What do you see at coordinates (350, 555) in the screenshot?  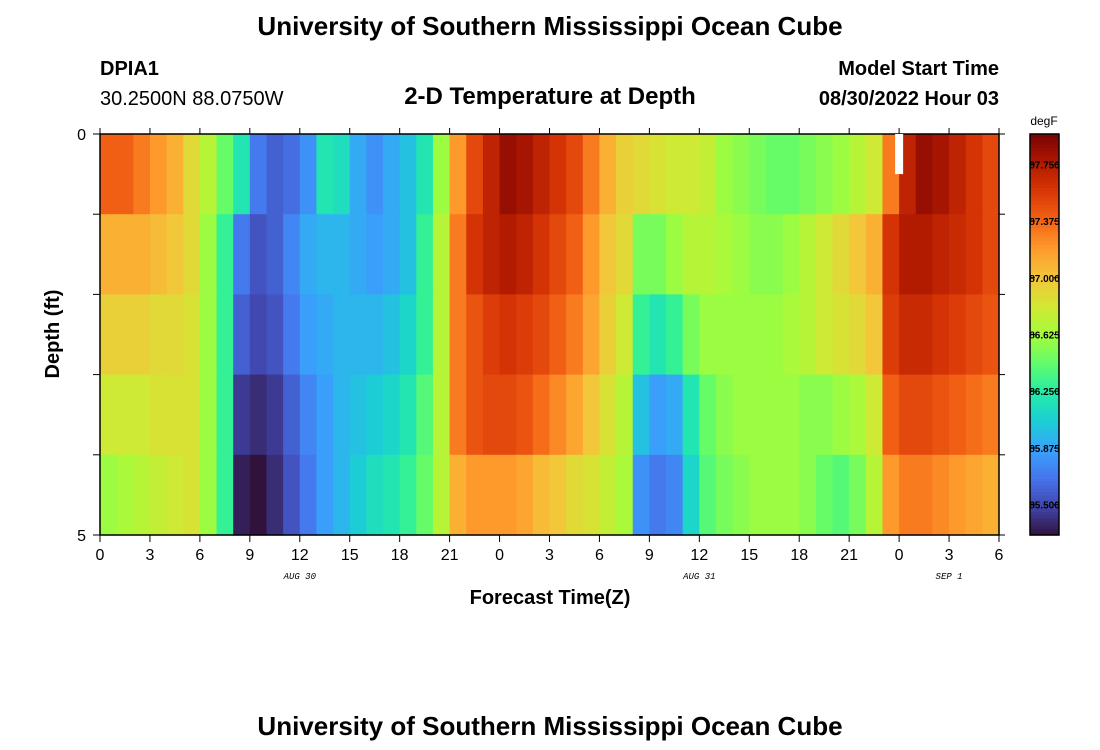 I see `x-tick-label: 15` at bounding box center [350, 555].